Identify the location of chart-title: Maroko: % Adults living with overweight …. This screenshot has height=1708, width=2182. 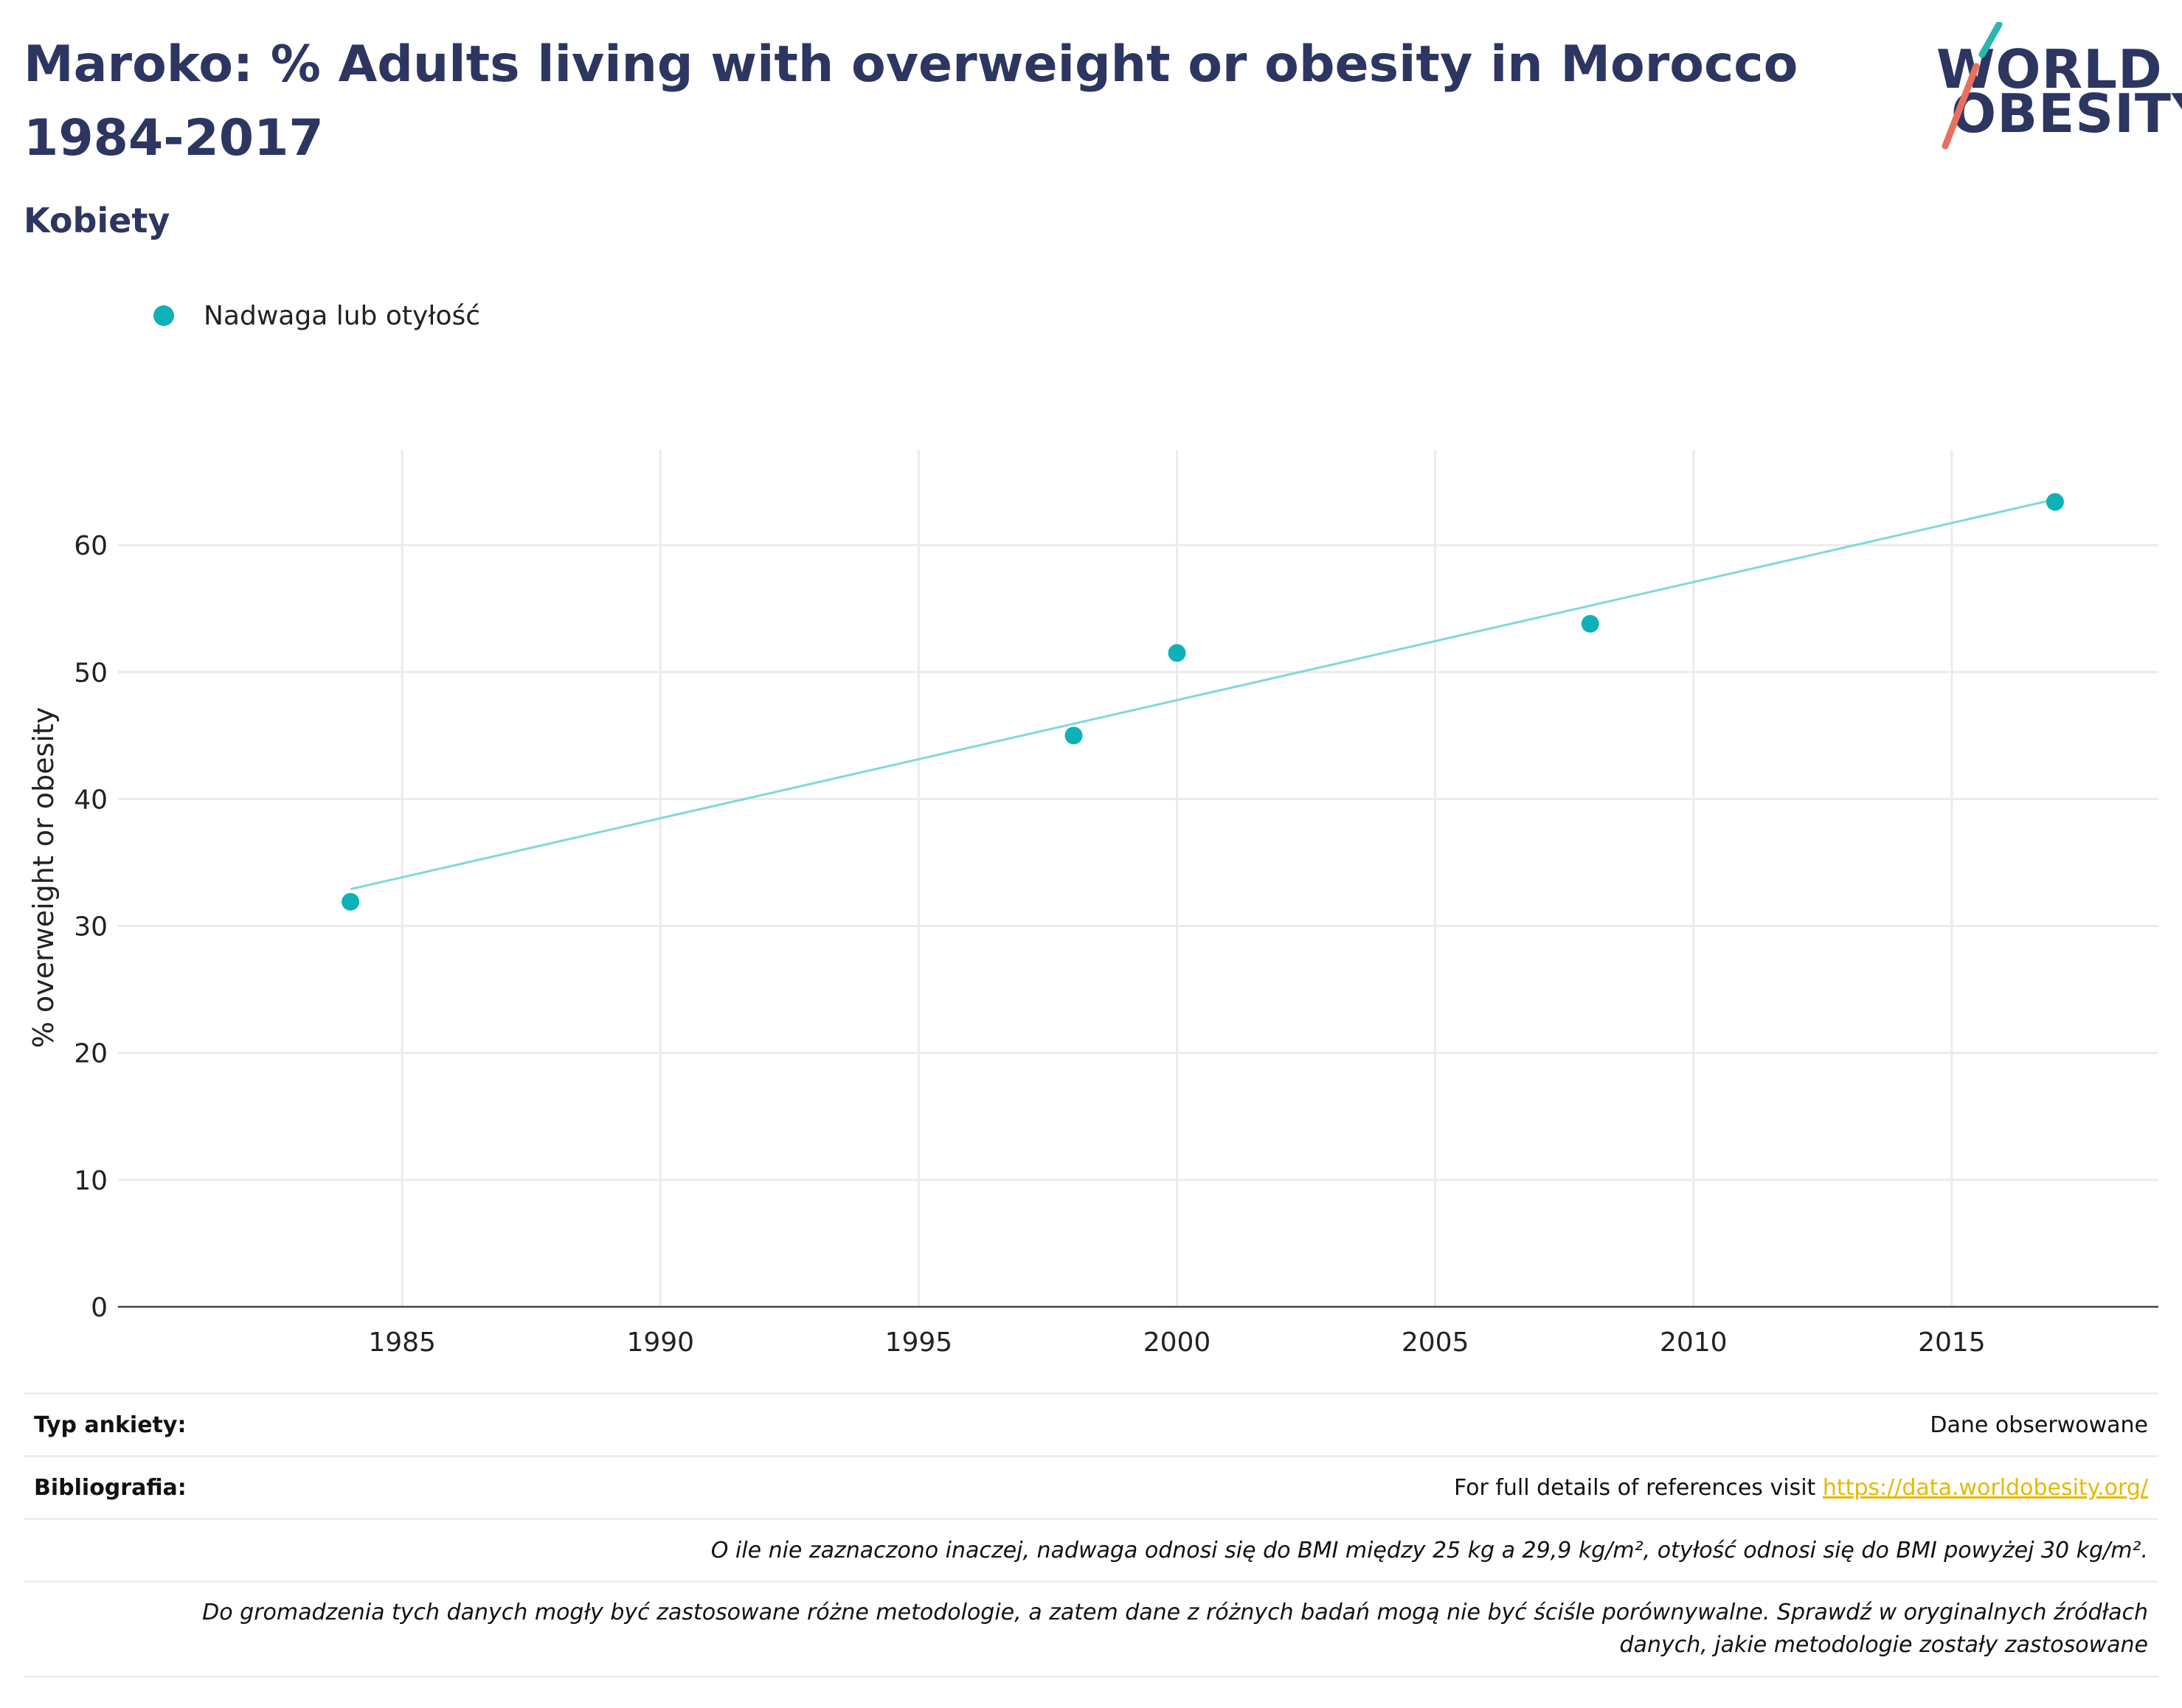
(911, 101).